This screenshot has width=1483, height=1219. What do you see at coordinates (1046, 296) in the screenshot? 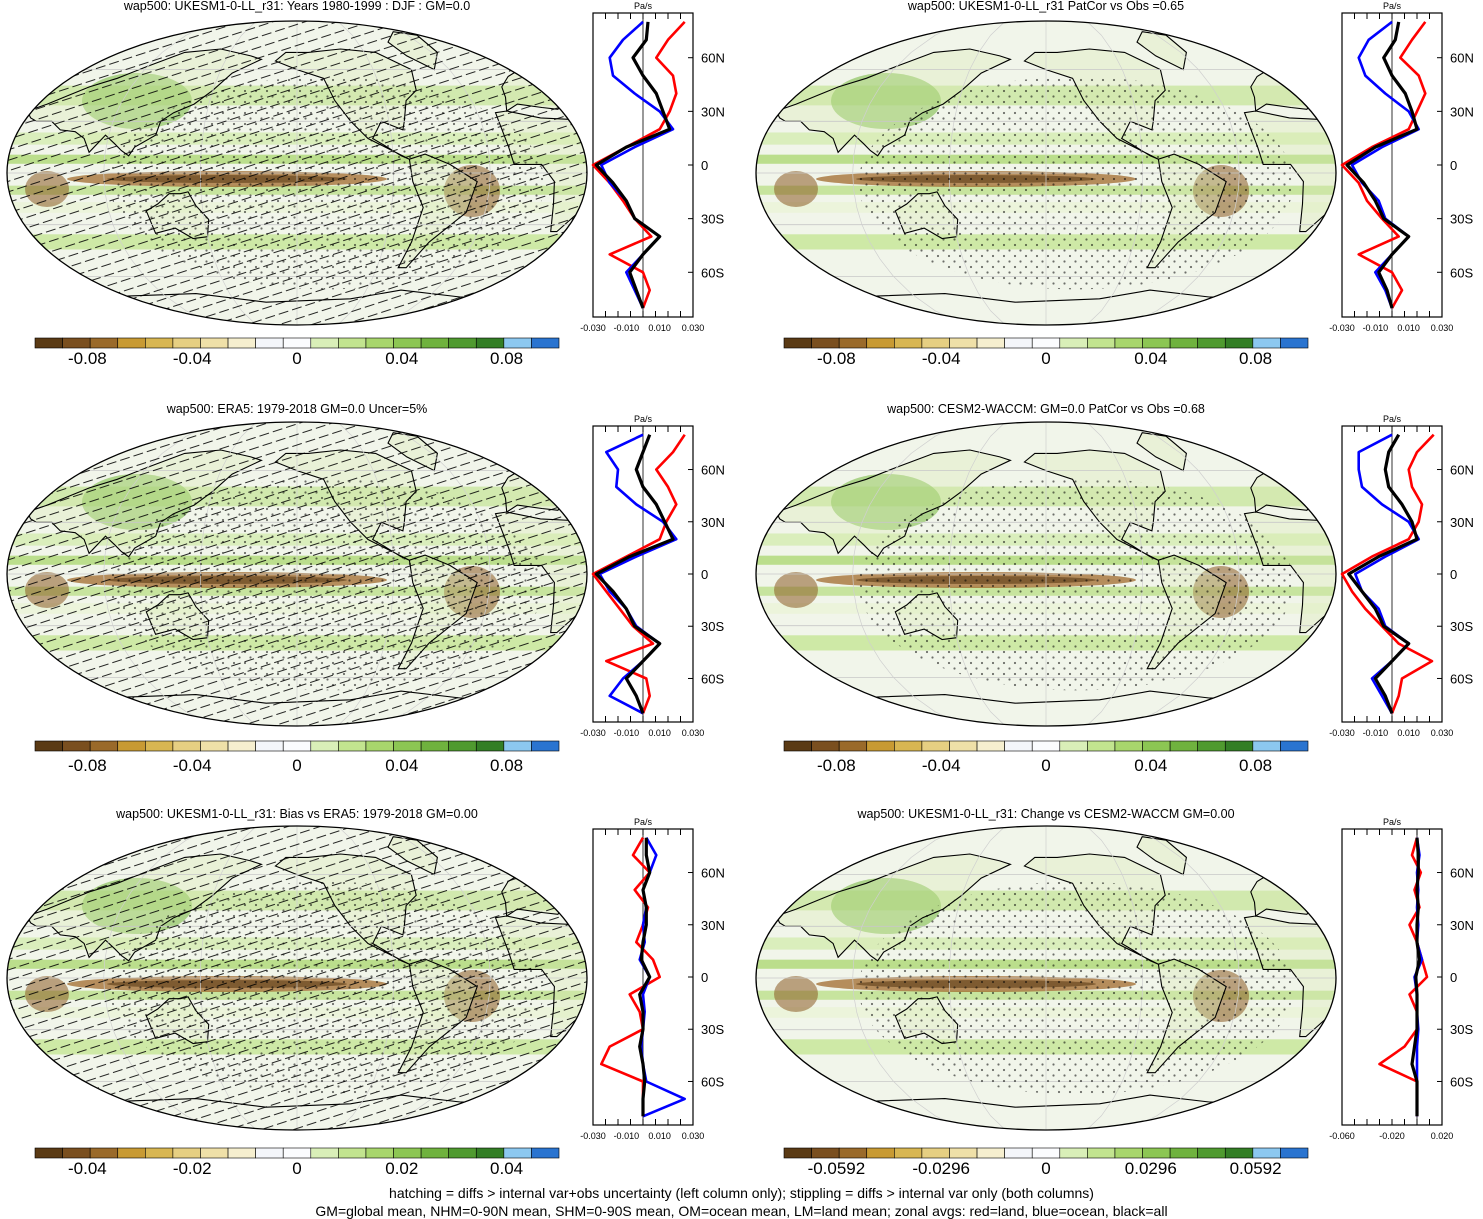
I see `coastline-antarctica` at bounding box center [1046, 296].